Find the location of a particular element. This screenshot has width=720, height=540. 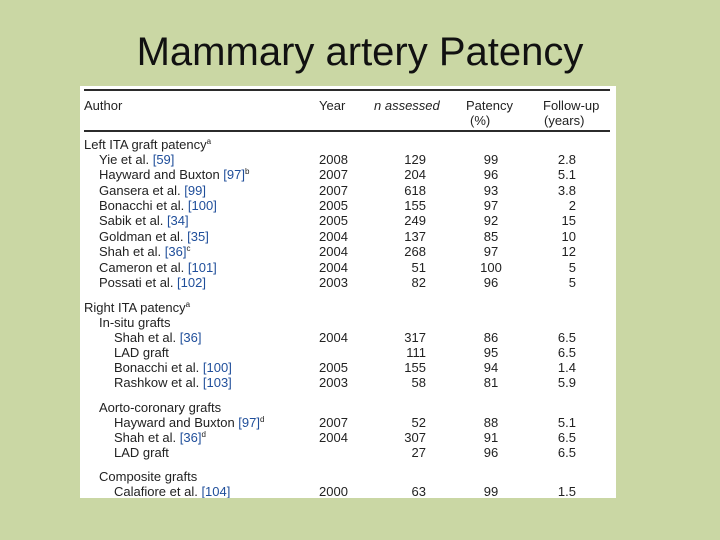

author-text: In-situ grafts is located at coordinates (135, 322).